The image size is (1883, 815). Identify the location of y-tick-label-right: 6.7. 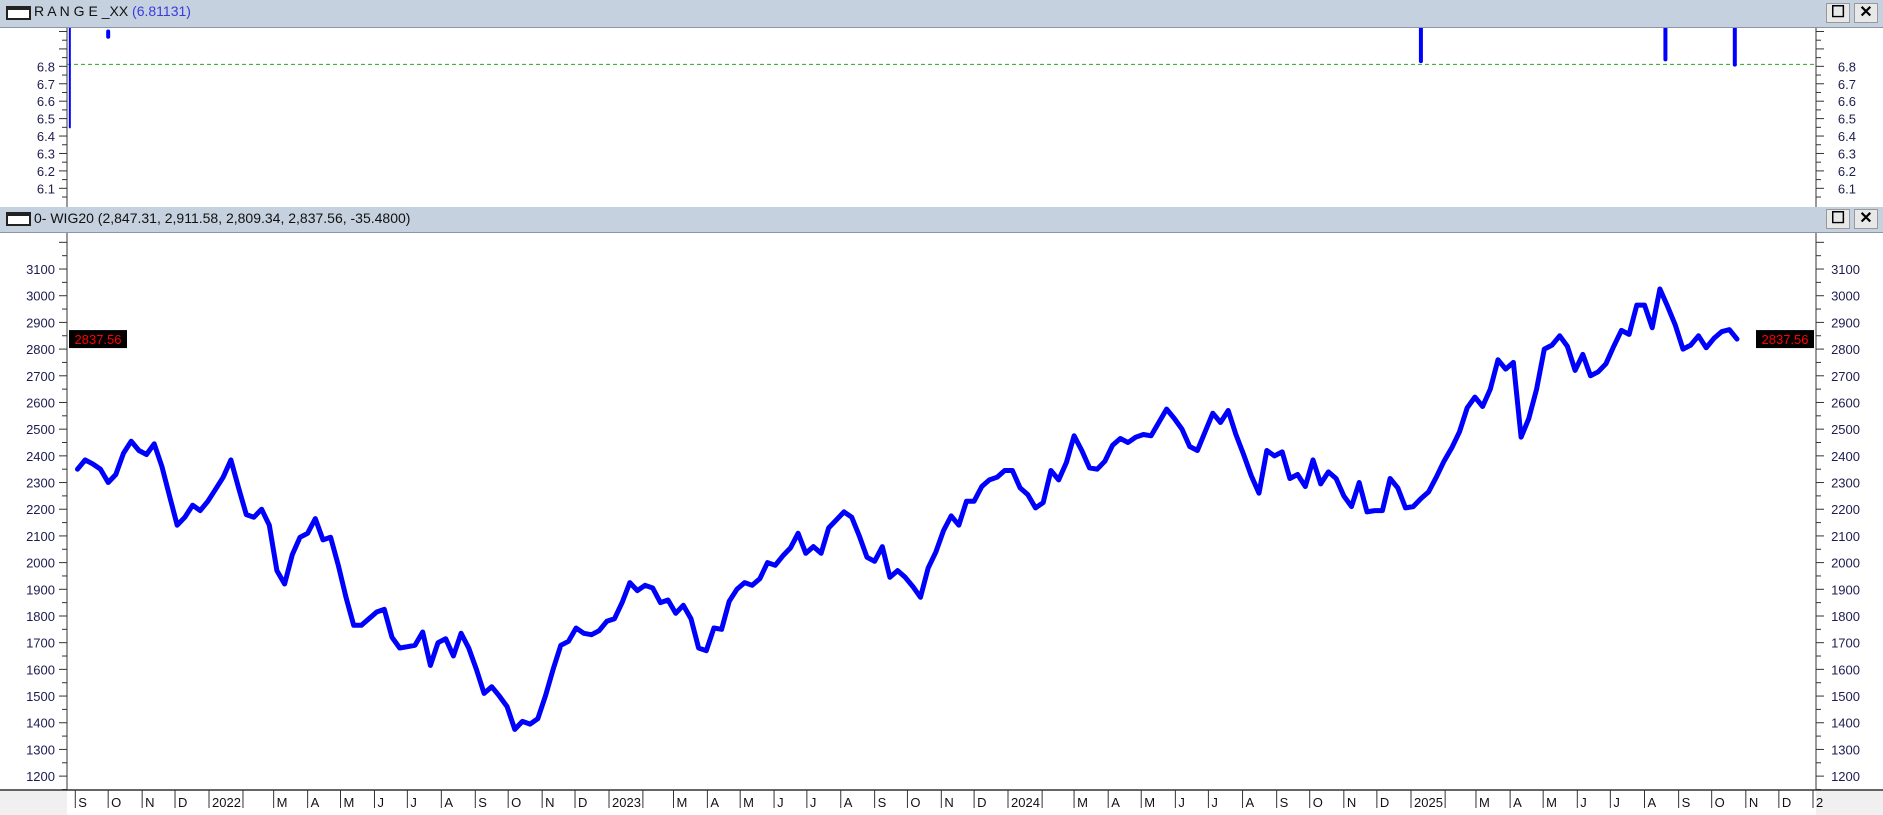
(1847, 84).